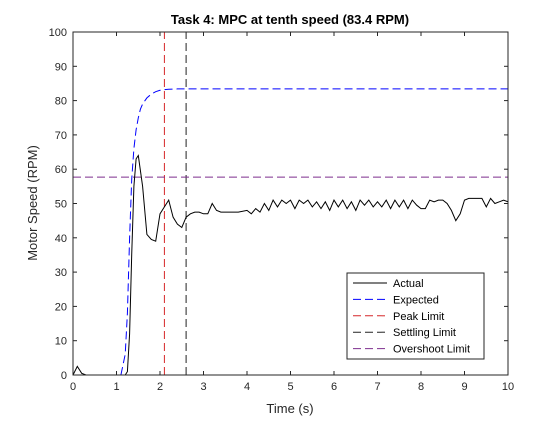 The width and height of the screenshot is (560, 425). I want to click on x-tick-label: 10, so click(508, 387).